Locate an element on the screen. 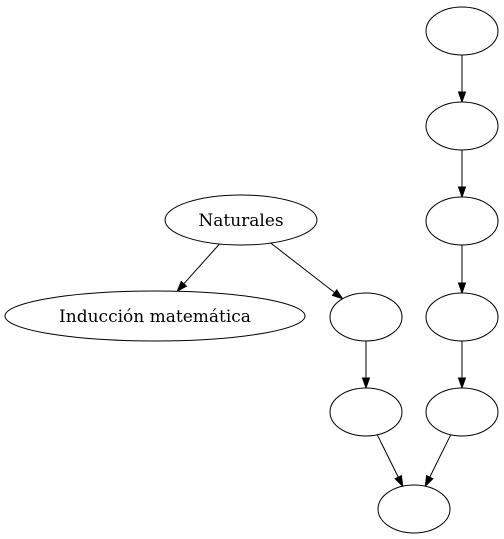 The width and height of the screenshot is (504, 539). edge-col_5-to-sink is located at coordinates (438, 461).